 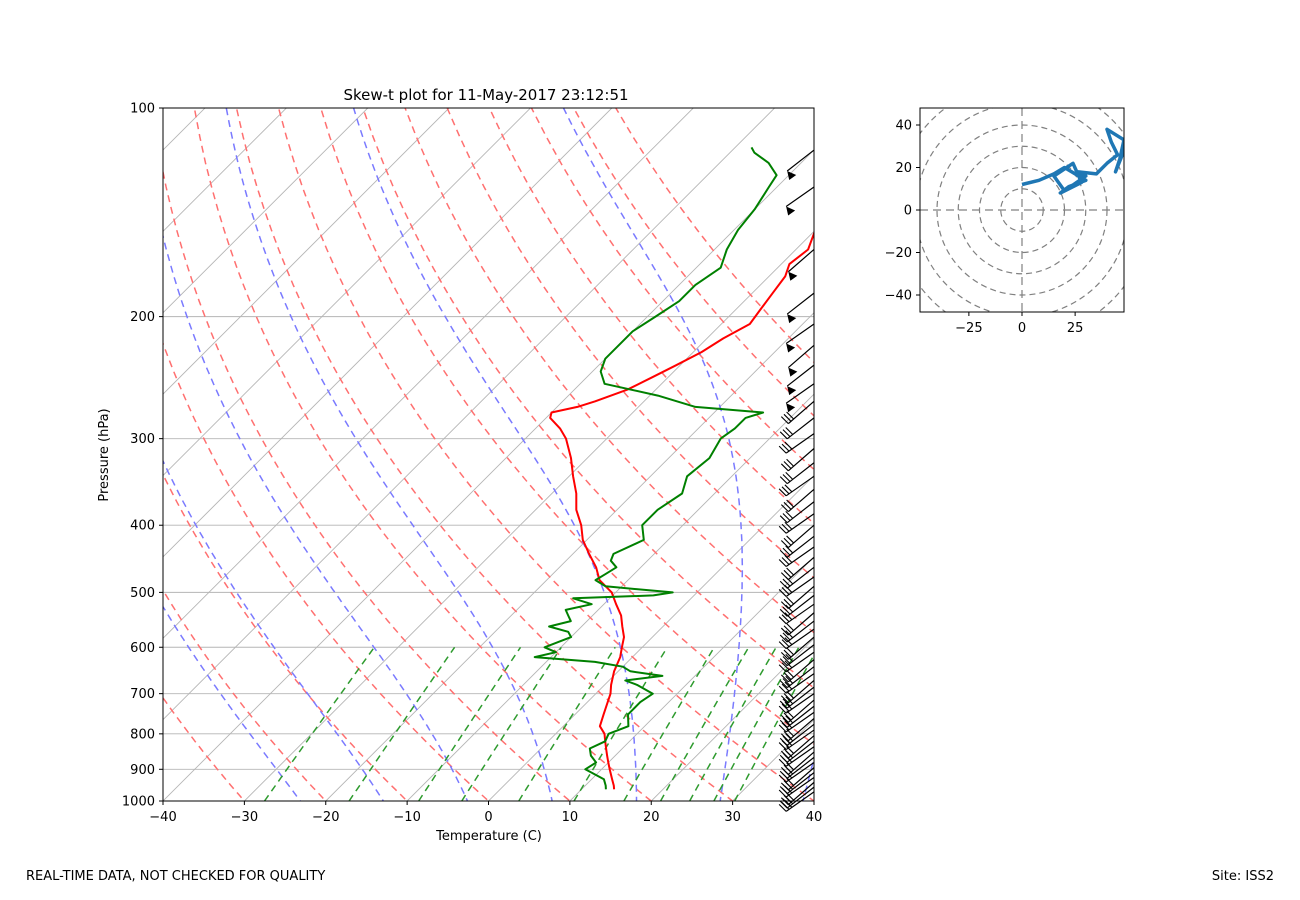 What do you see at coordinates (406, 817) in the screenshot?
I see `x-tick-label: −10` at bounding box center [406, 817].